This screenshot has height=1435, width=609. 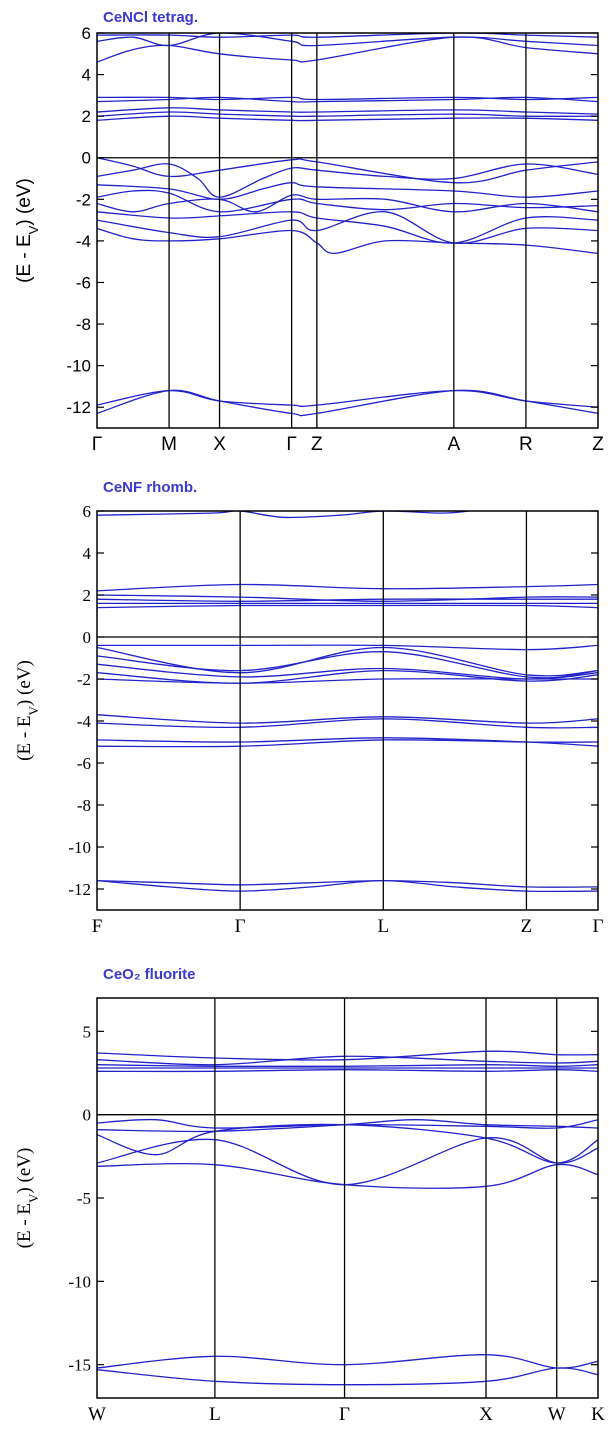 I want to click on y-tick-label: -5, so click(x=84, y=1198).